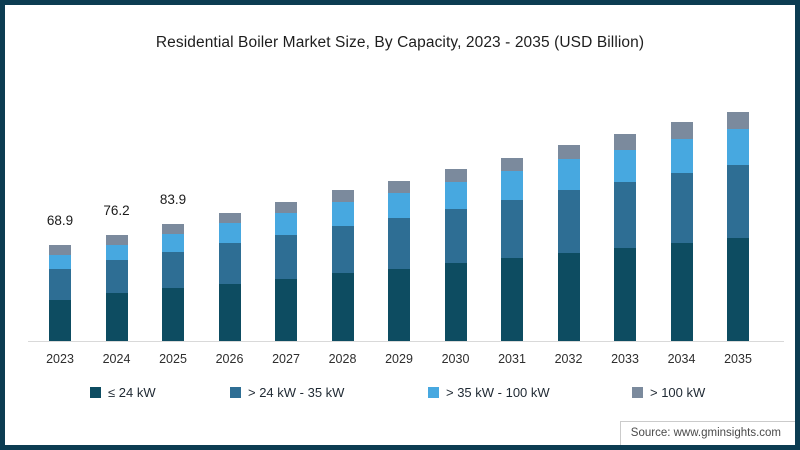 Image resolution: width=800 pixels, height=450 pixels. What do you see at coordinates (738, 201) in the screenshot?
I see `bar-segment-2035-series1` at bounding box center [738, 201].